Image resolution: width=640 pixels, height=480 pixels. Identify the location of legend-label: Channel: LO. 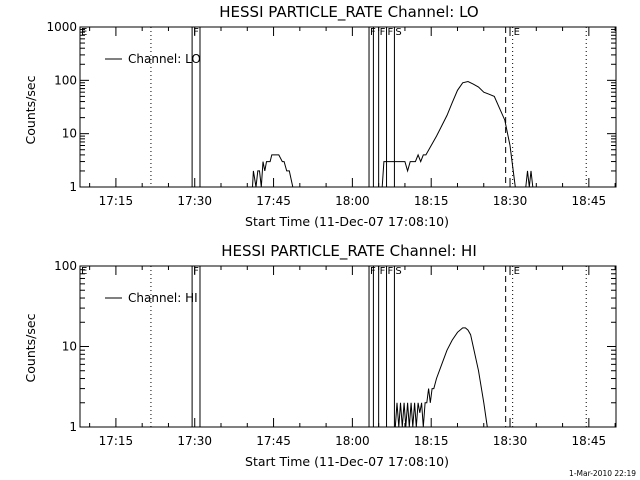
(164, 59).